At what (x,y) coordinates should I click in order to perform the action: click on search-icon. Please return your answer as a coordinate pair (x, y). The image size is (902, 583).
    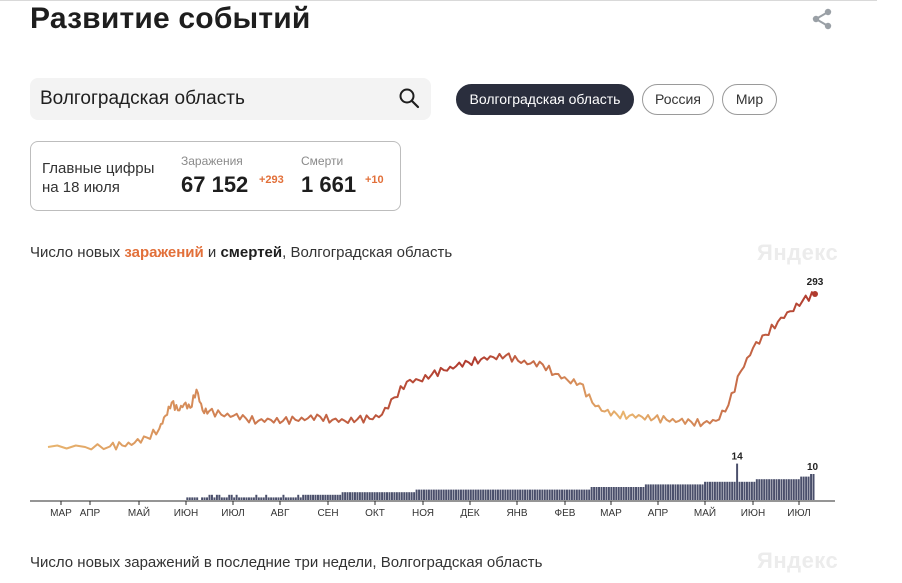
    Looking at the image, I should click on (409, 98).